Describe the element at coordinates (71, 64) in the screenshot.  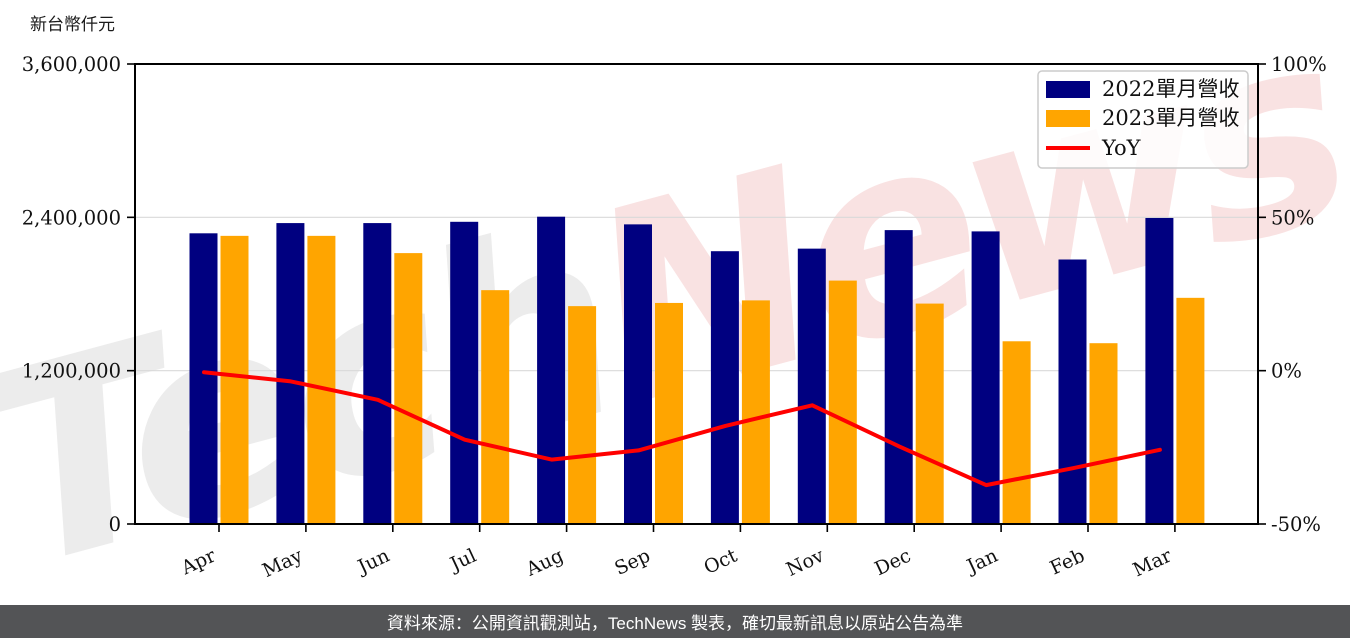
I see `left-axis-tick-label: 3,600,000` at that location.